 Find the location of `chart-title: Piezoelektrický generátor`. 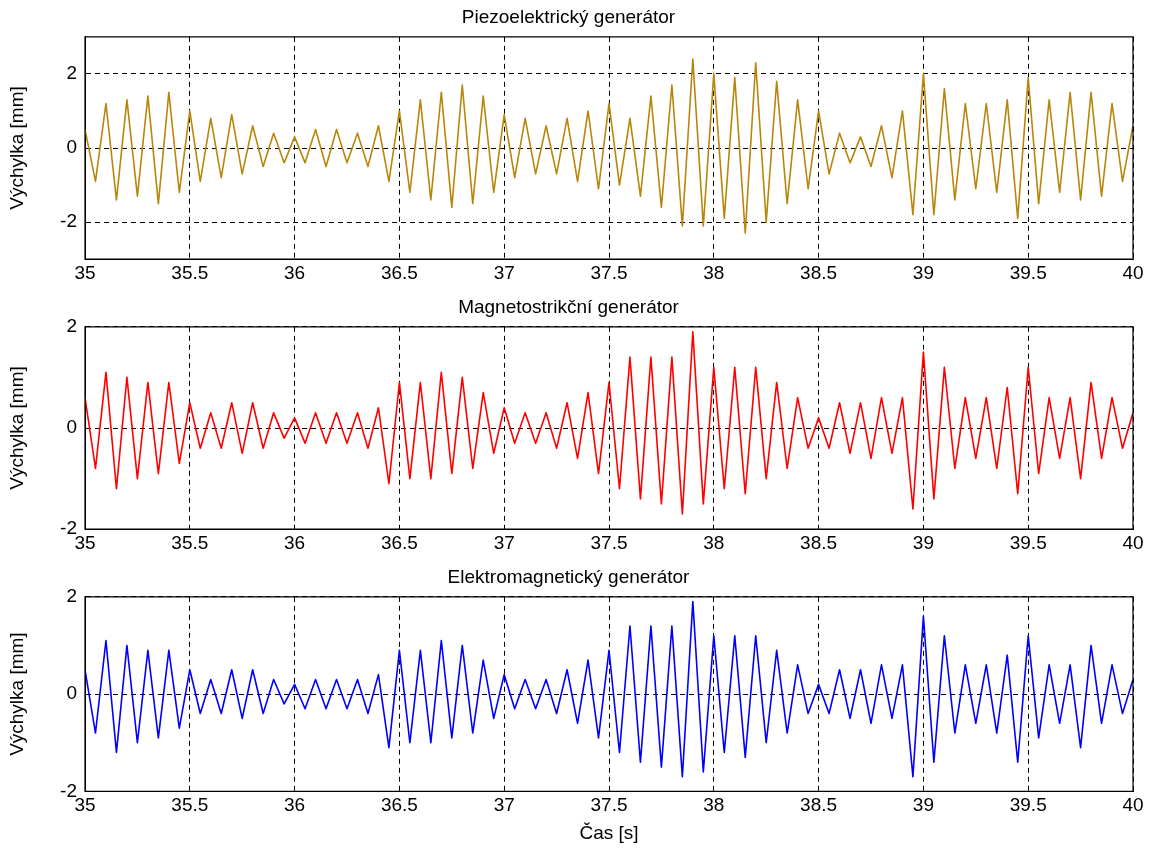

chart-title: Piezoelektrický generátor is located at coordinates (568, 16).